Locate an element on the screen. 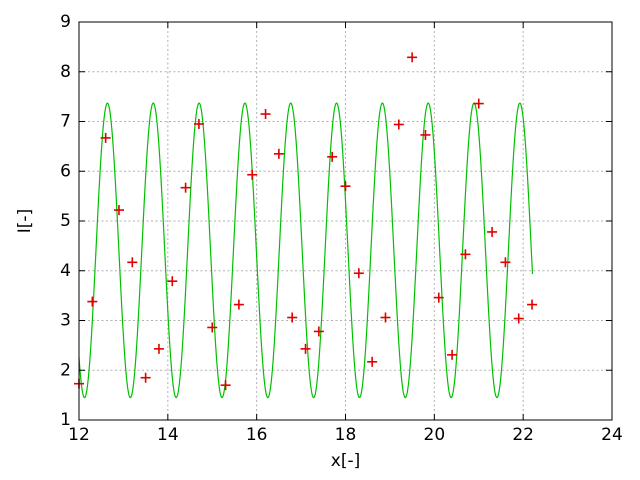  x-tick-label: 12 is located at coordinates (79, 435).